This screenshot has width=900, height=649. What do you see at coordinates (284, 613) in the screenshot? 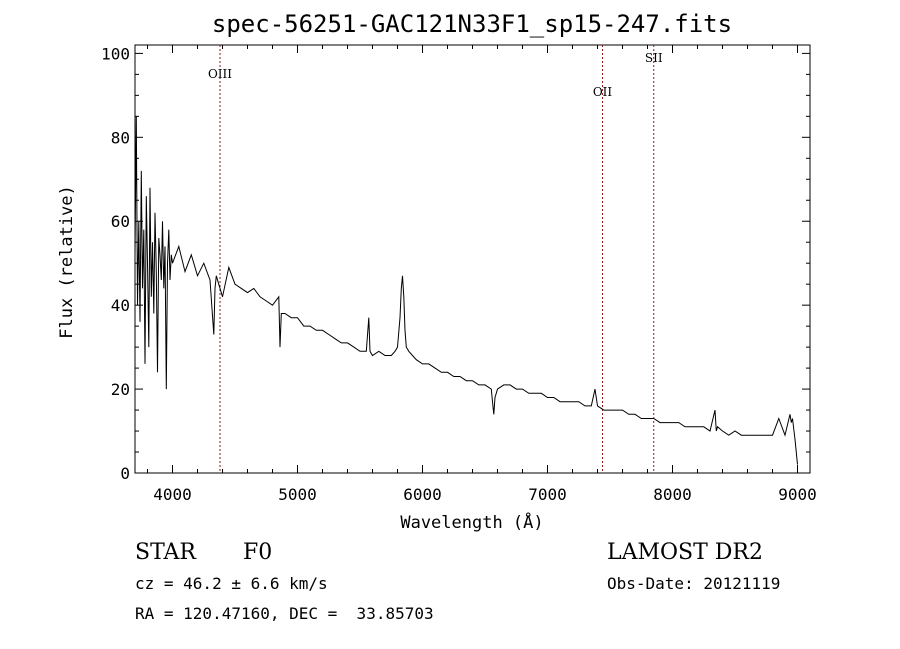
I see `coordinates: RA = 120.47160, DEC = 33.85703` at bounding box center [284, 613].